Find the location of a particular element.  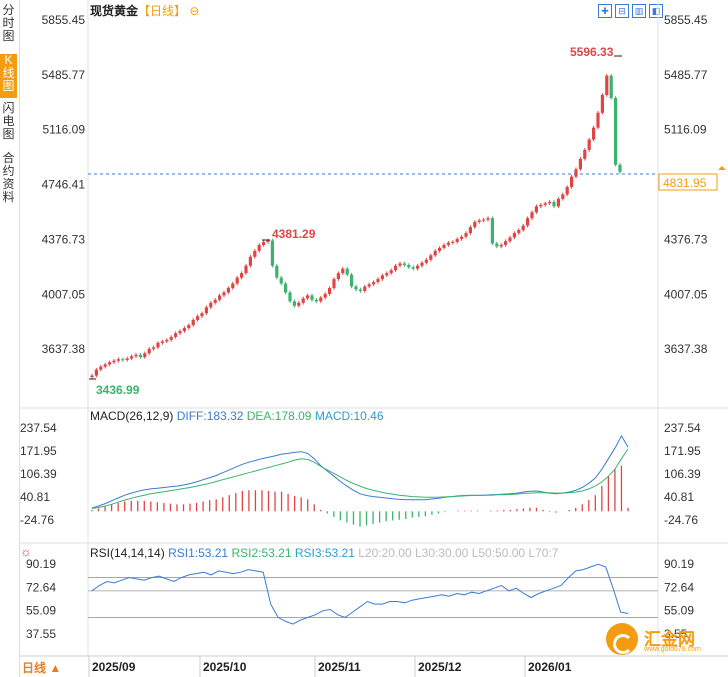

toolbar: ✚ ⊟ ▥ ◧ is located at coordinates (629, 10).